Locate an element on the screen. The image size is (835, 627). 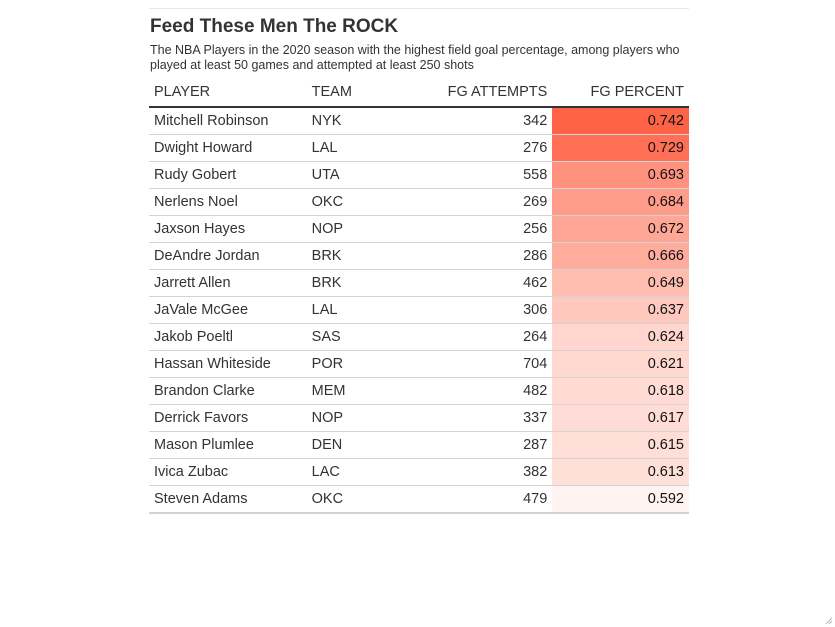
fg-attempts-cell: 342 is located at coordinates (476, 121).